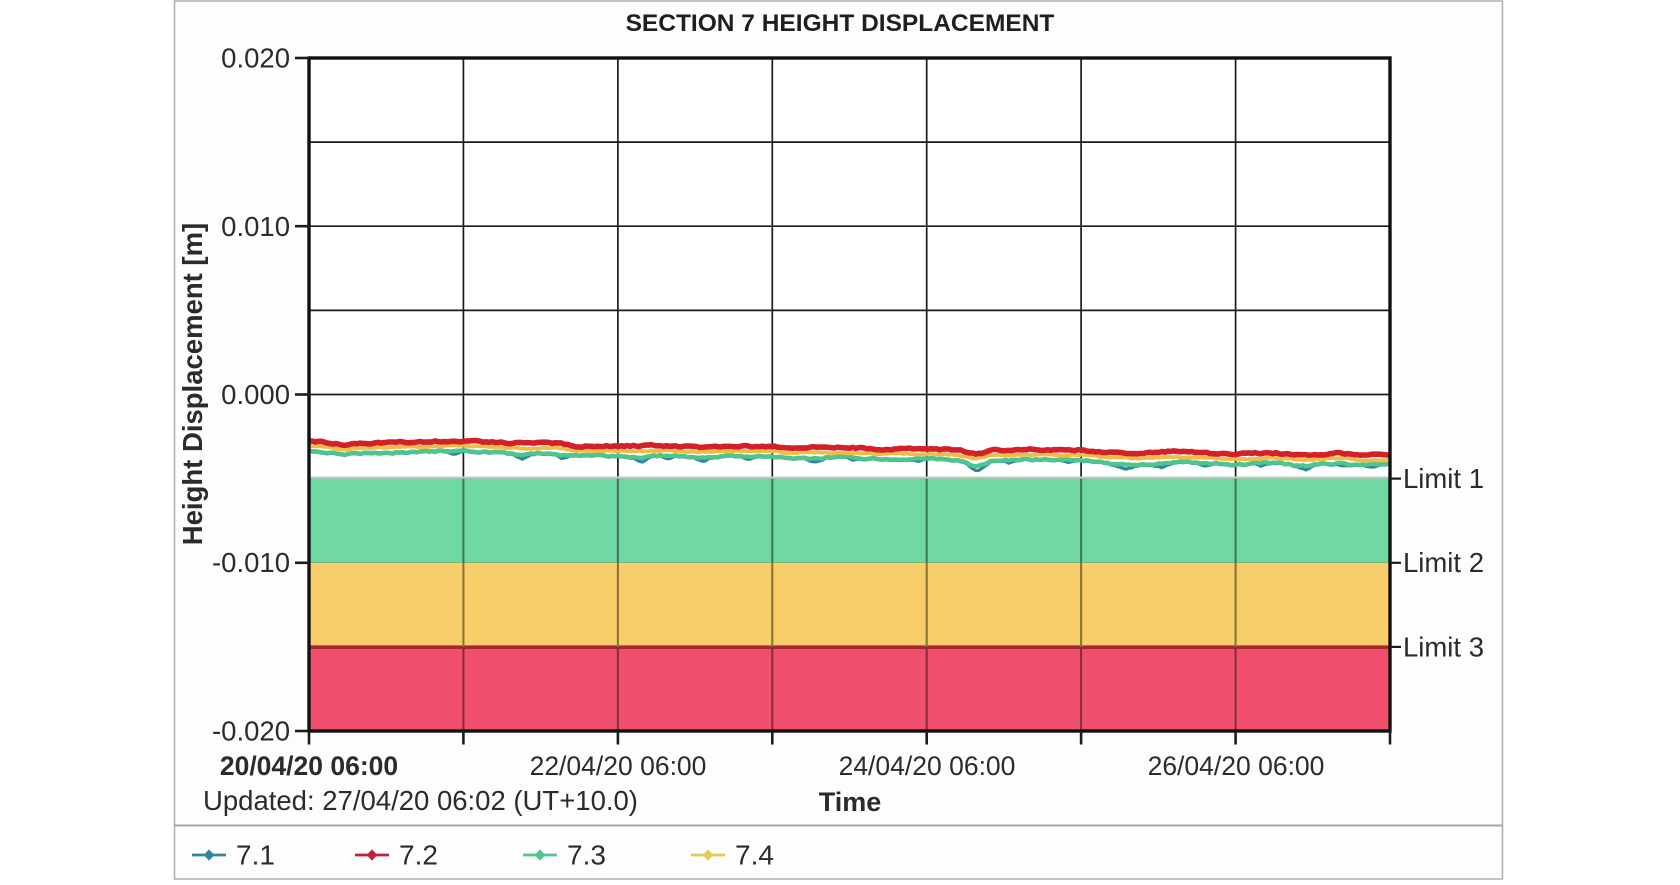  Describe the element at coordinates (251, 731) in the screenshot. I see `svg-text: -0.020` at that location.